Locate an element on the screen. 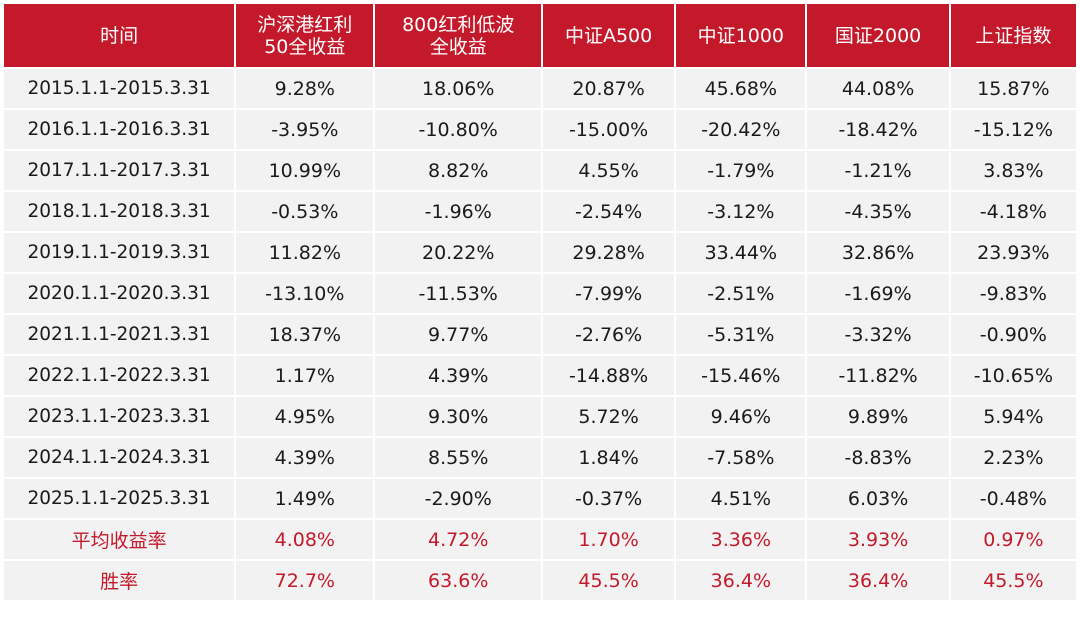  value-cell: 3.83% is located at coordinates (1013, 170).